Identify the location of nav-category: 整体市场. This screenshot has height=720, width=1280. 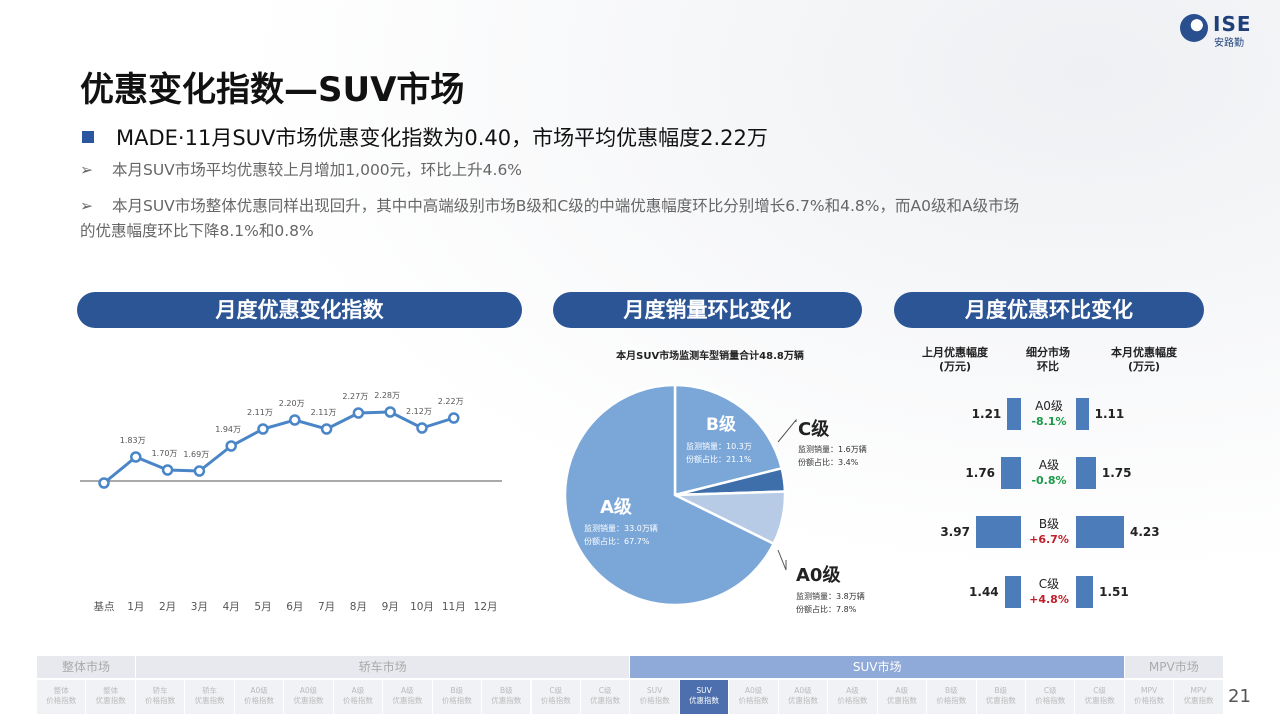
(86, 667).